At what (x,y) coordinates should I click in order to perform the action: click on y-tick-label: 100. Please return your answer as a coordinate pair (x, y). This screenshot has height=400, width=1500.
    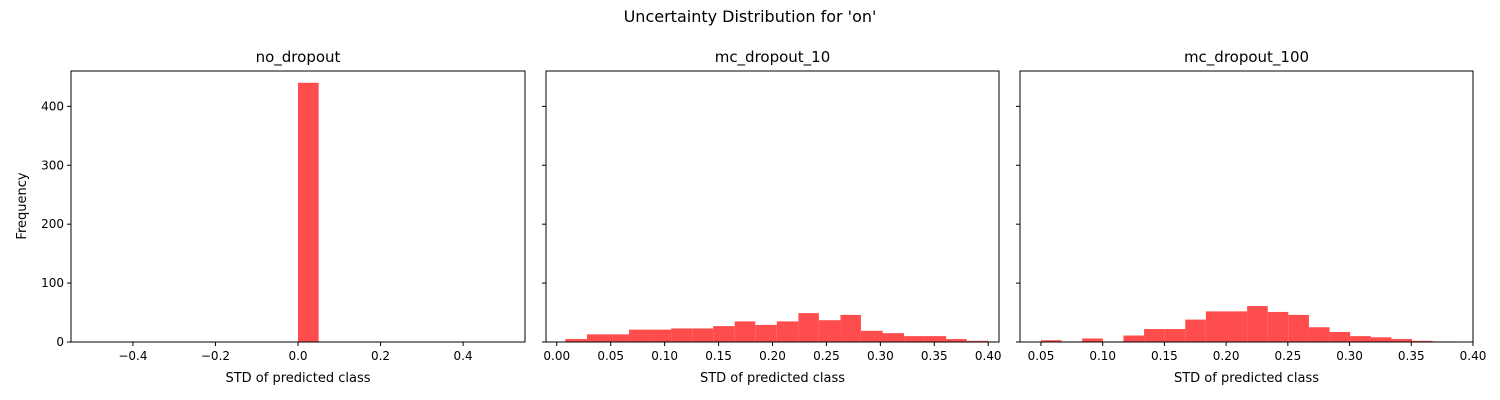
    Looking at the image, I should click on (52, 283).